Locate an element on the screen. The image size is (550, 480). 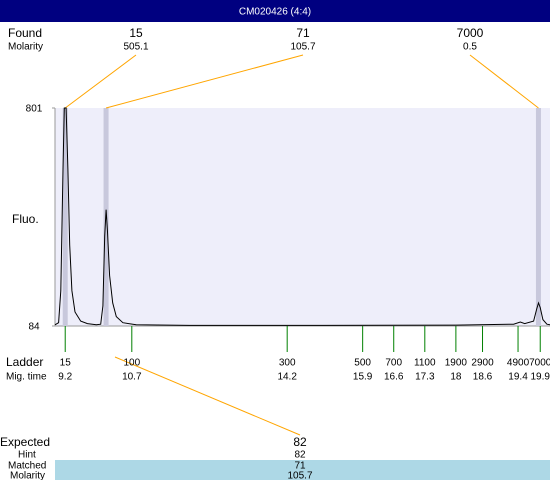
ladder-time: 18.6 is located at coordinates (483, 377).